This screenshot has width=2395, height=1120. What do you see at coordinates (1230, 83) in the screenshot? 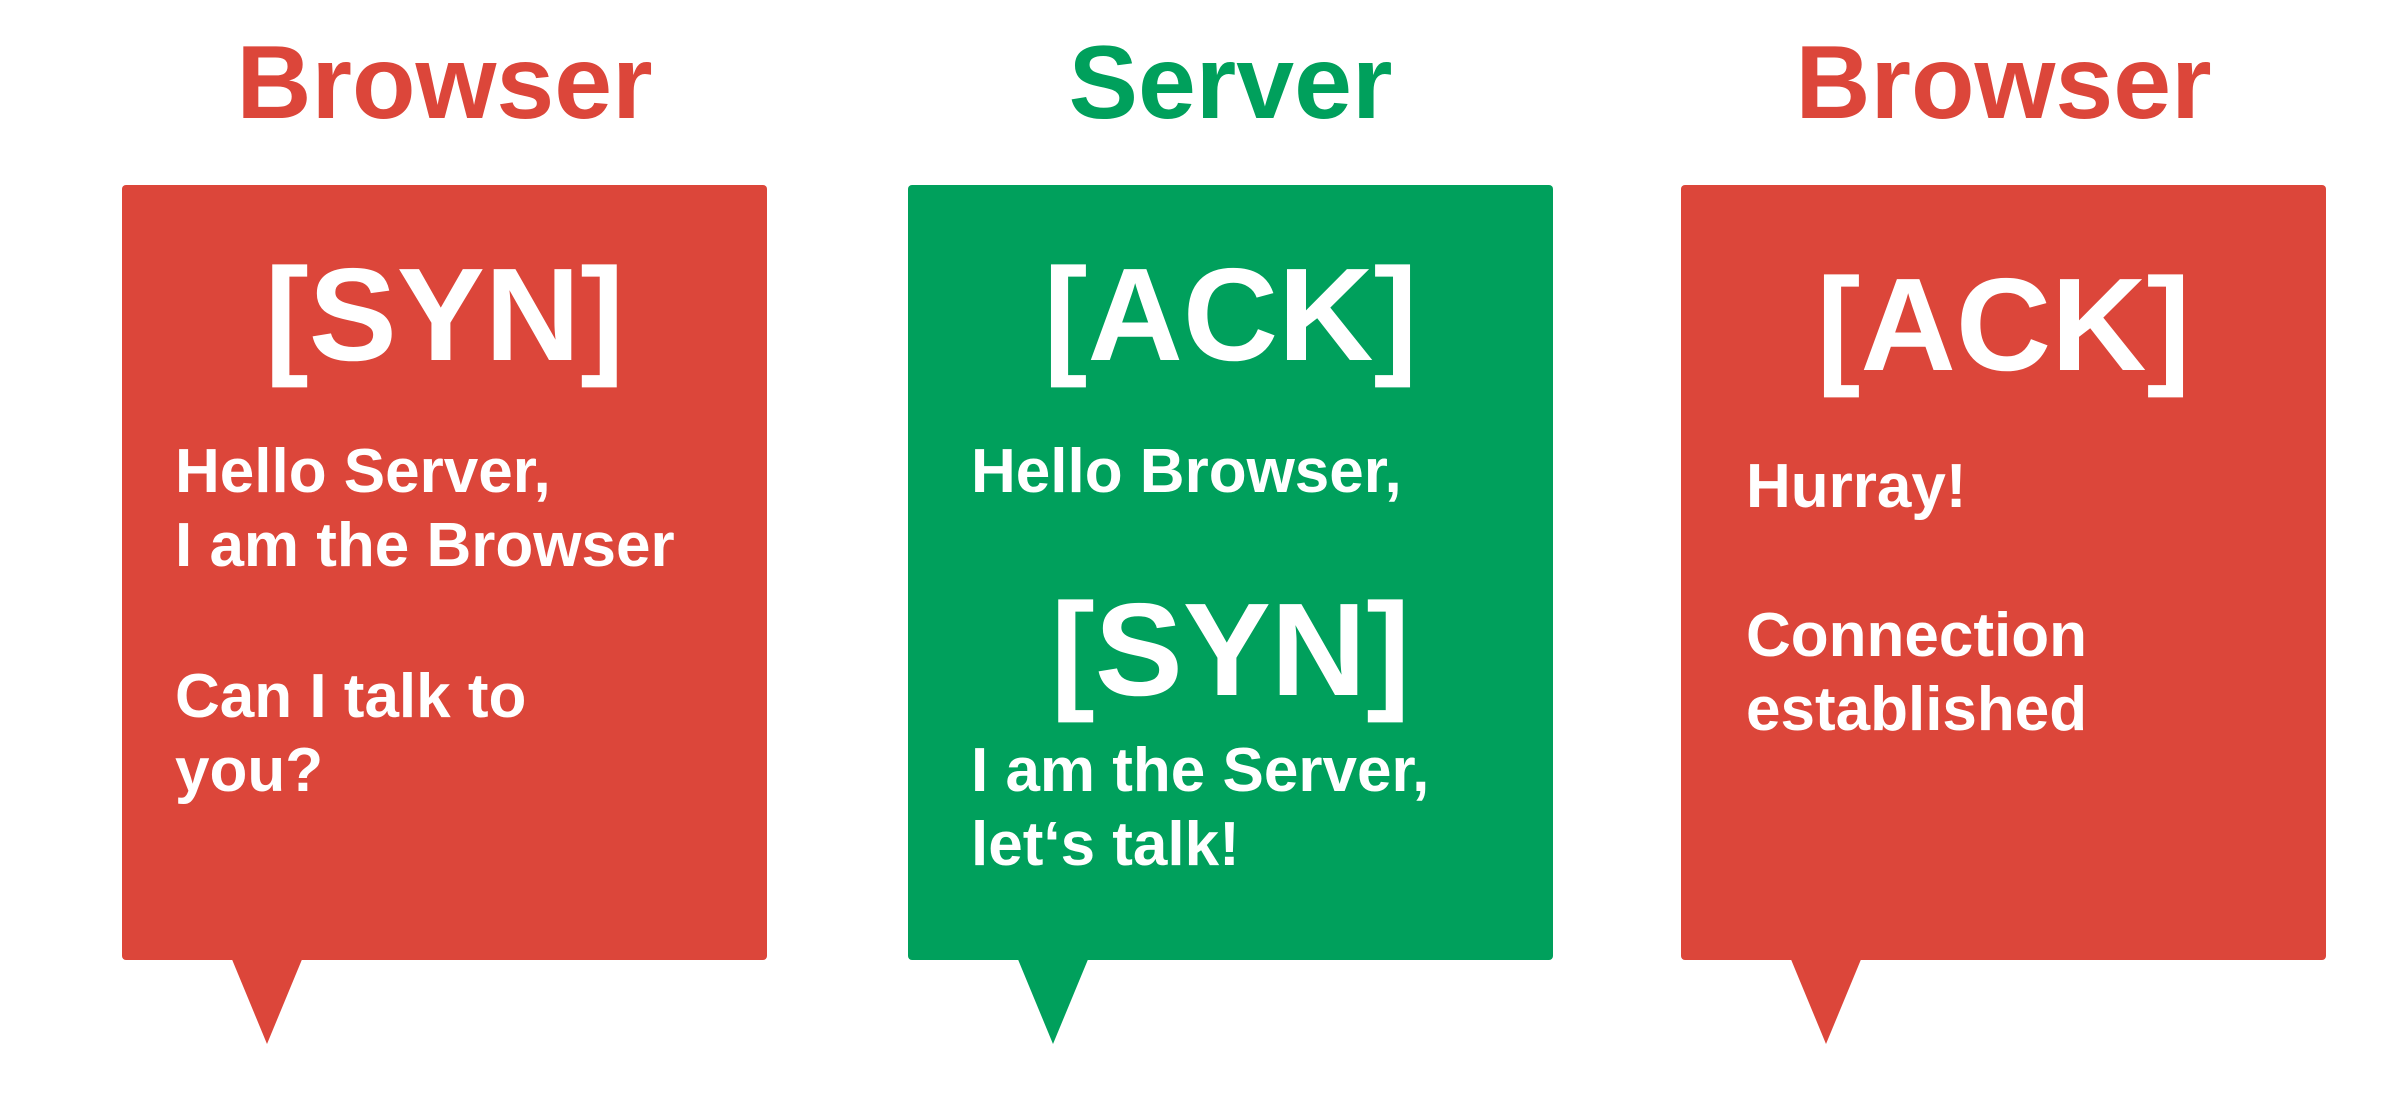
I see `server-title: Server` at bounding box center [1230, 83].